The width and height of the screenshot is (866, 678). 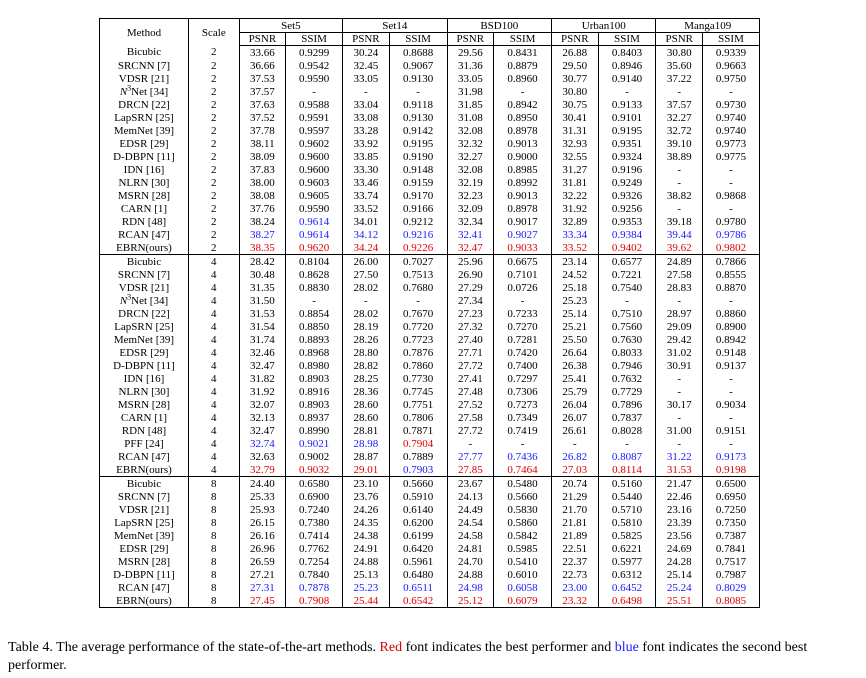 What do you see at coordinates (144, 287) in the screenshot?
I see `method-cell: VDSR [21]` at bounding box center [144, 287].